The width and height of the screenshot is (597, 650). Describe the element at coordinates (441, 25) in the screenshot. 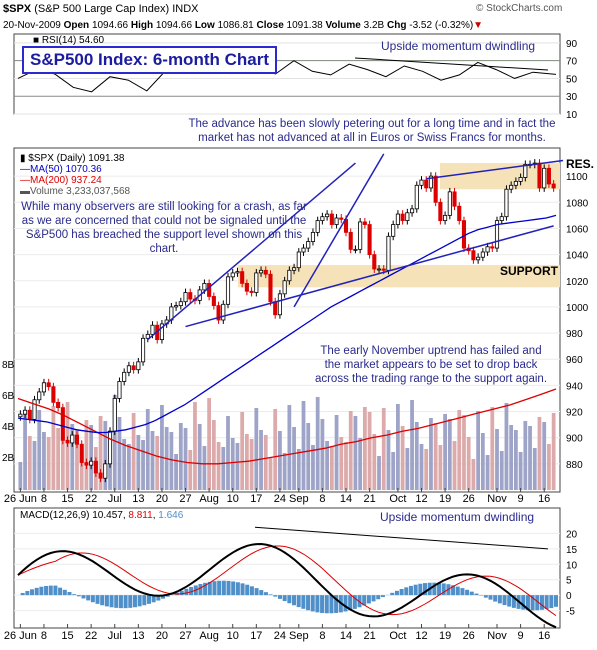

I see `chg-value: -3.52 (-0.32%)` at that location.